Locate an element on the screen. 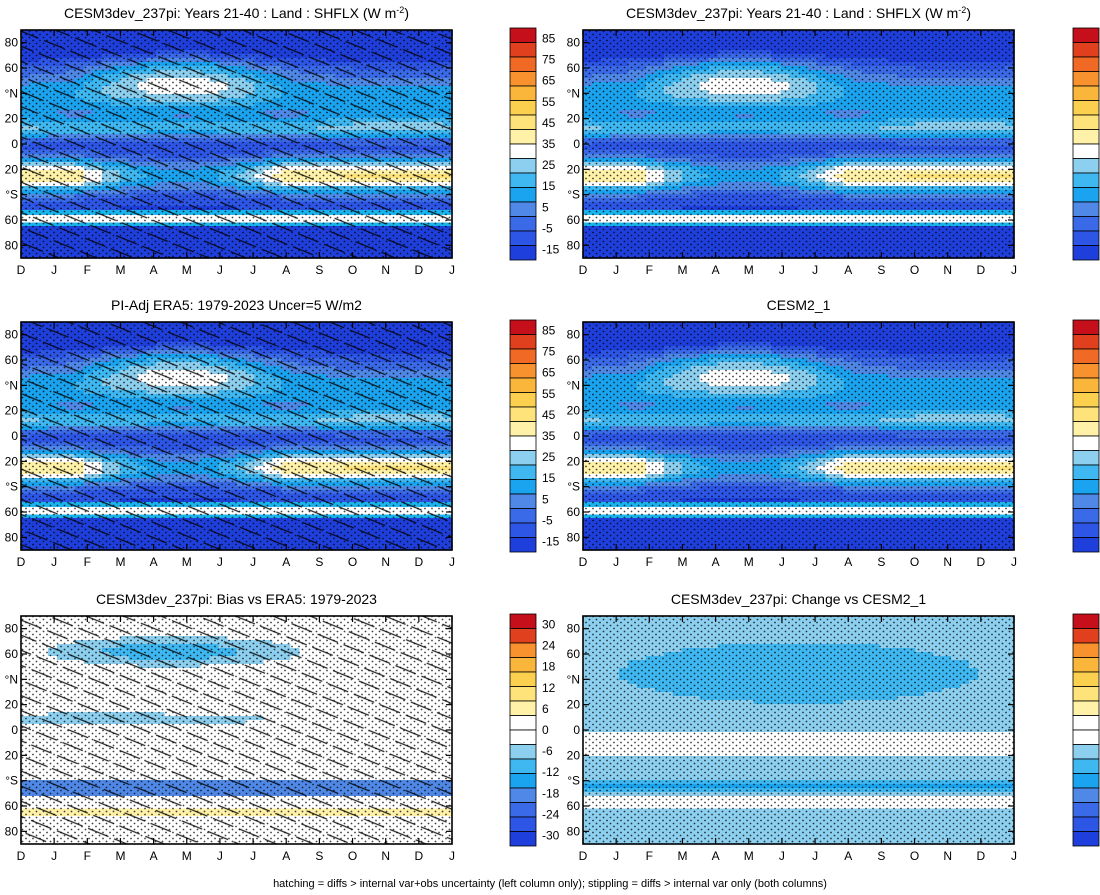 This screenshot has height=895, width=1100. colorbar-label: 75 is located at coordinates (549, 60).